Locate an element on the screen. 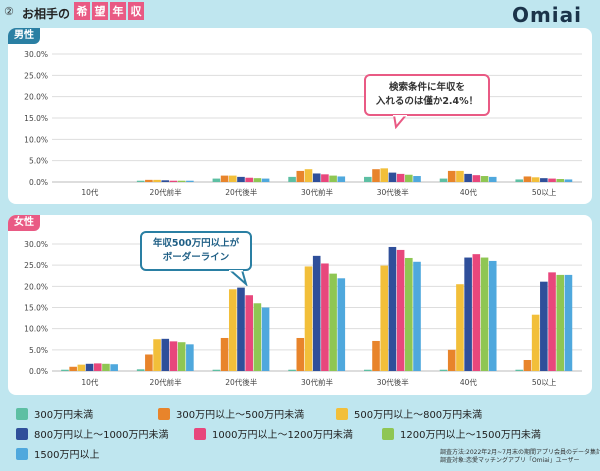  male-callout-line2: 入れるのは僅か2.4%！ is located at coordinates (427, 101).